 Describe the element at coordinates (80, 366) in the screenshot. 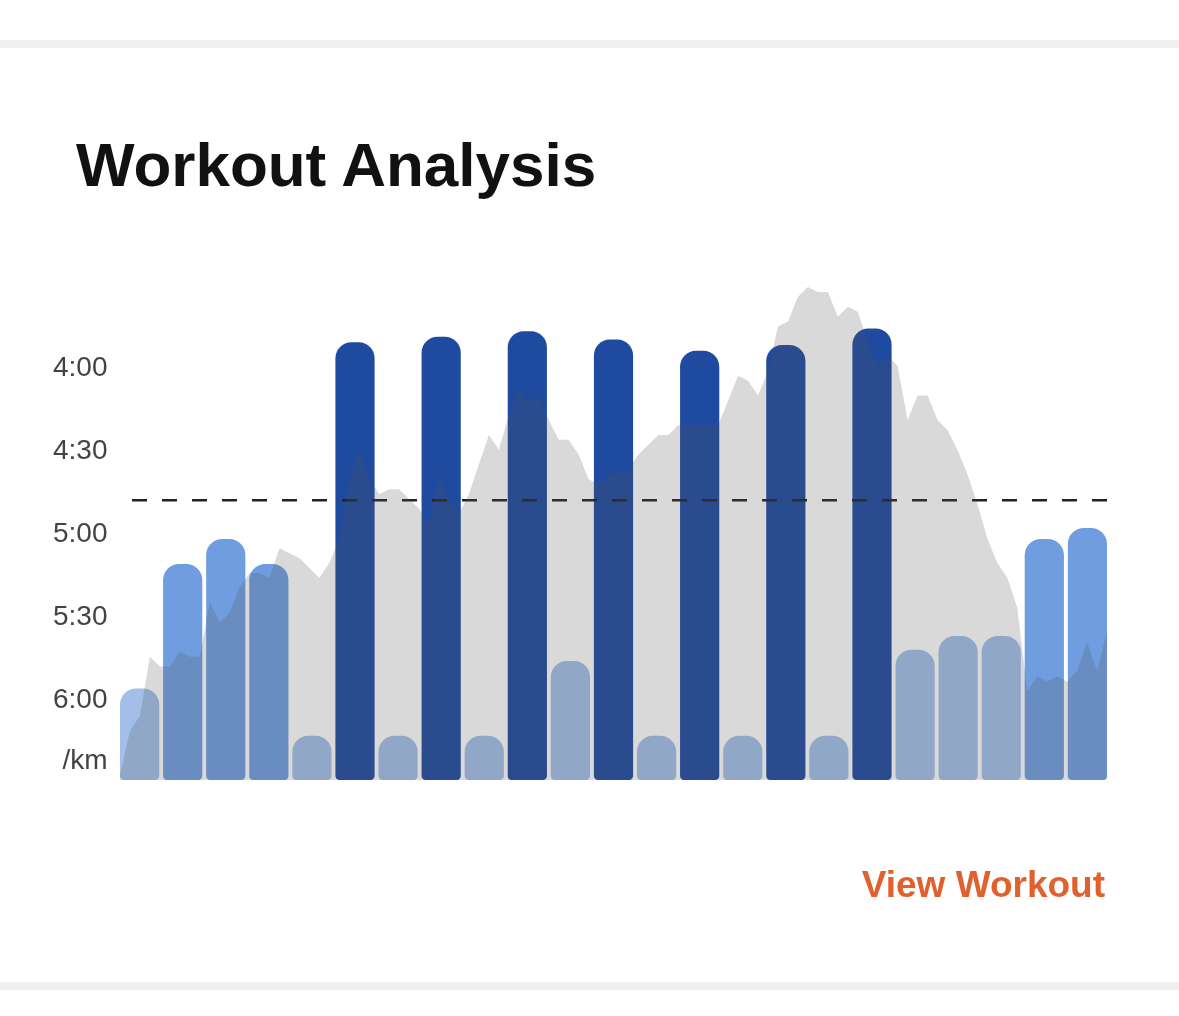

I see `y-tick-label: 4:00` at that location.